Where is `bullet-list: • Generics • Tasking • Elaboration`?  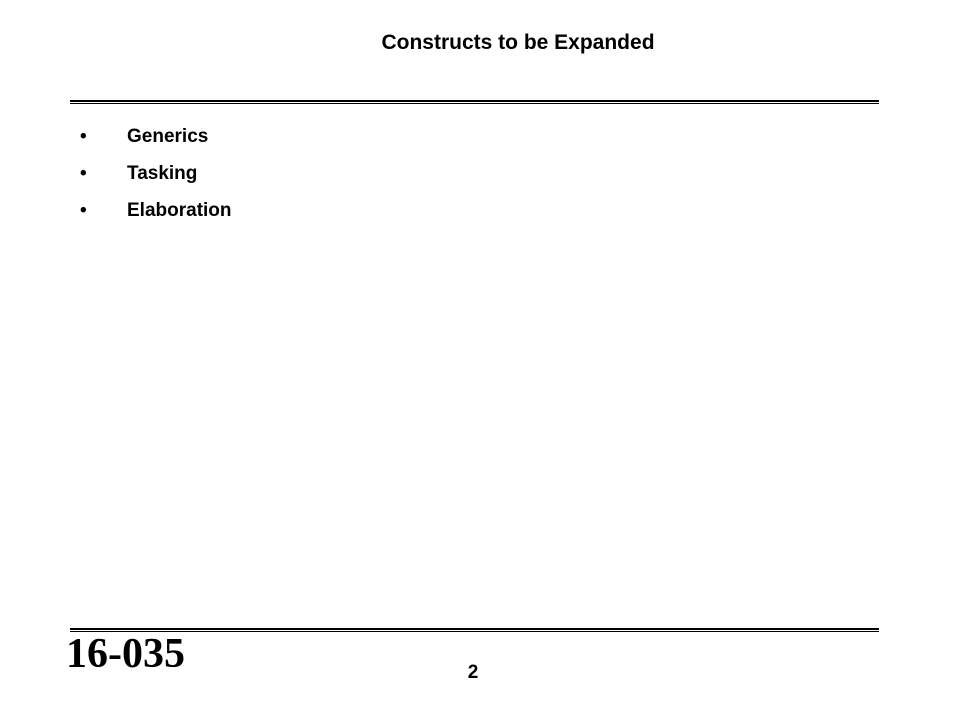 bullet-list: • Generics • Tasking • Elaboration is located at coordinates (156, 173).